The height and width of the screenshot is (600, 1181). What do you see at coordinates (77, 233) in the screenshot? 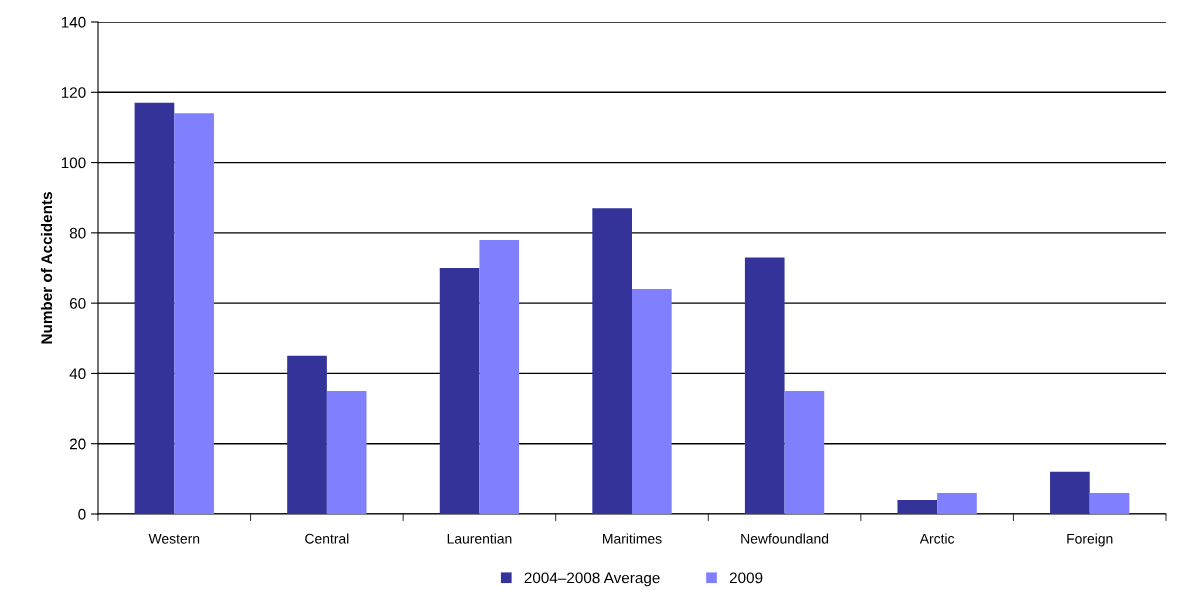
I see `y-tick-label: 80` at bounding box center [77, 233].